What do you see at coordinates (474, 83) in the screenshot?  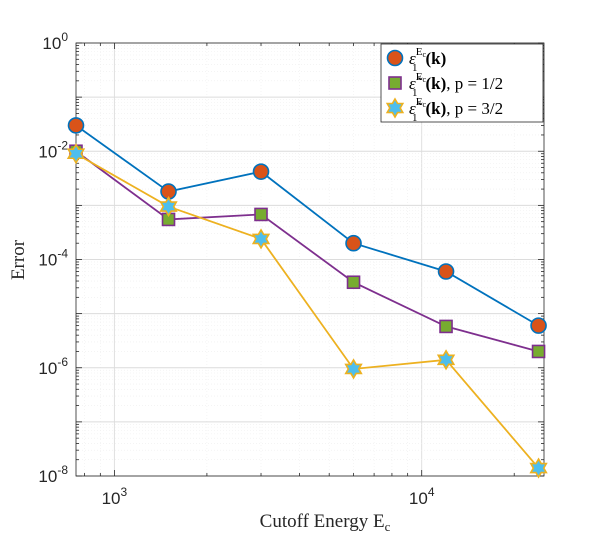 I see `legend-suffix: , p = 1/2` at bounding box center [474, 83].